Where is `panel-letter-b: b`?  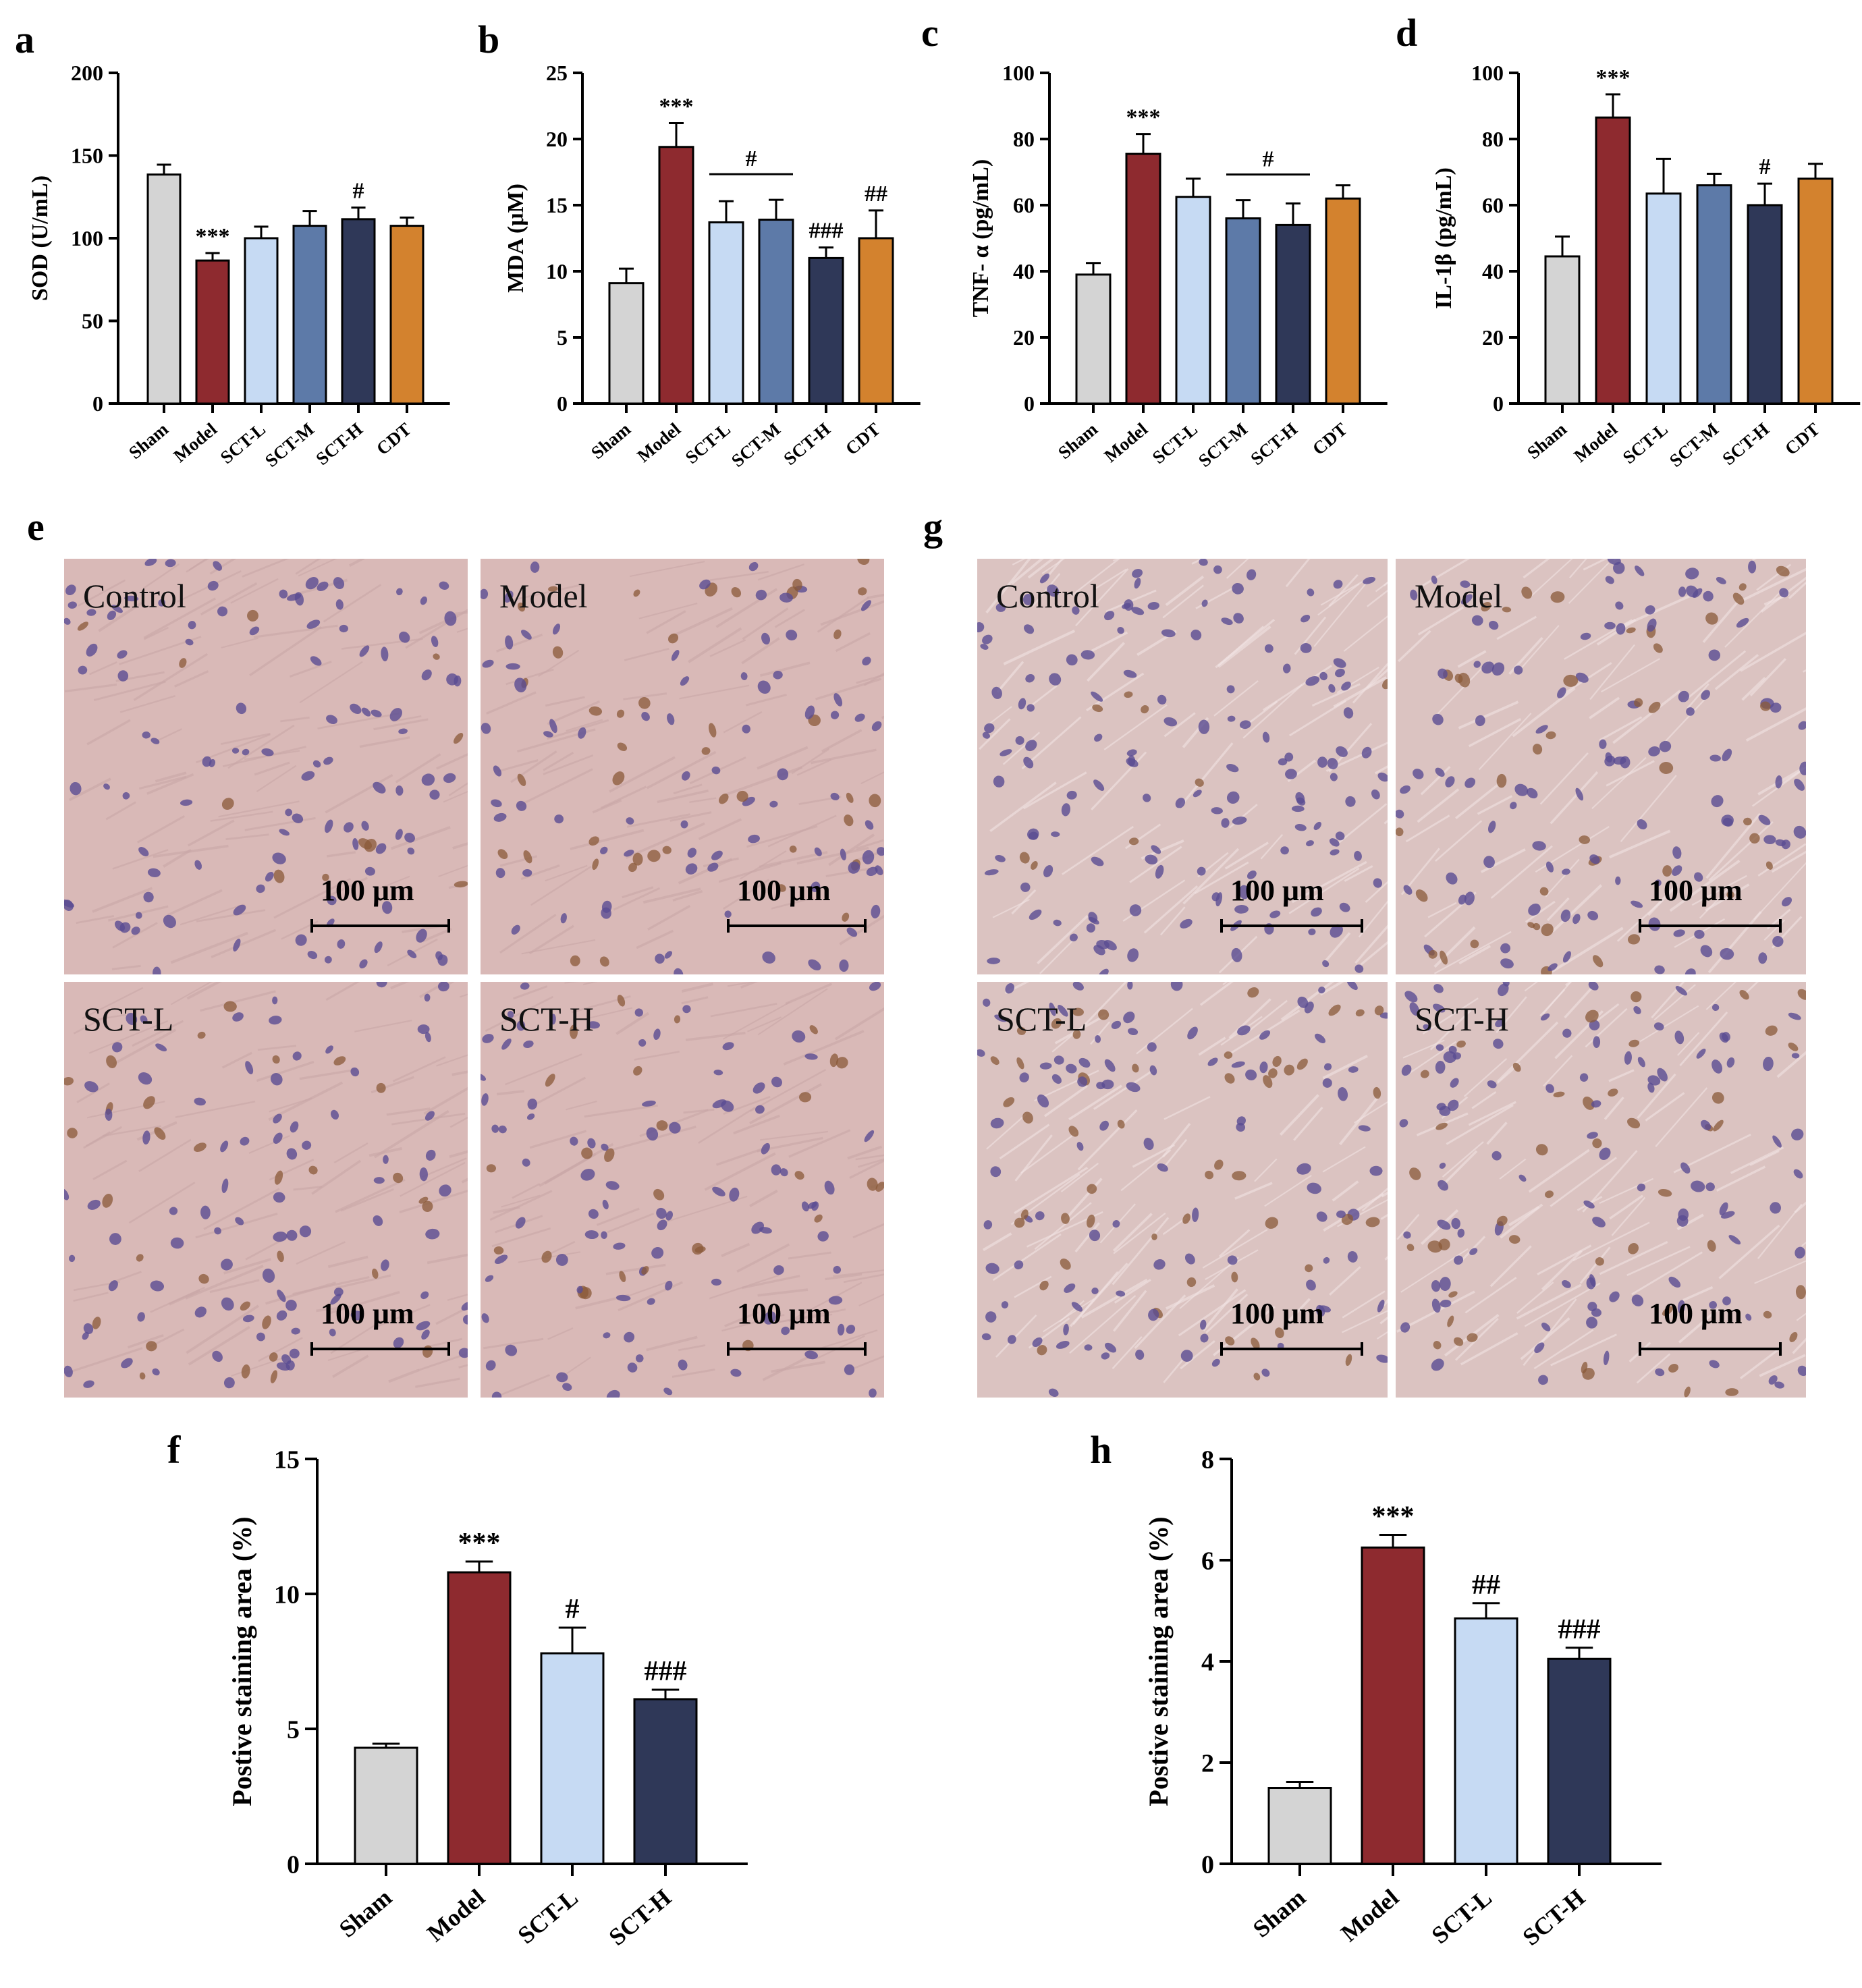
panel-letter-b: b is located at coordinates (489, 39).